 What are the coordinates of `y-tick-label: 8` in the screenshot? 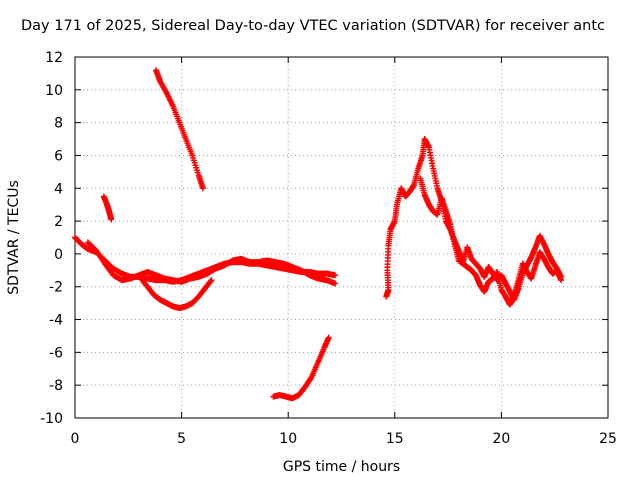 It's located at (58, 124).